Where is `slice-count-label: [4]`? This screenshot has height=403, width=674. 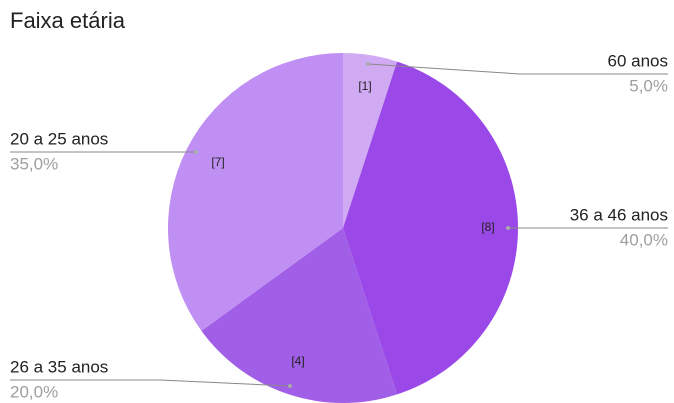
slice-count-label: [4] is located at coordinates (297, 361).